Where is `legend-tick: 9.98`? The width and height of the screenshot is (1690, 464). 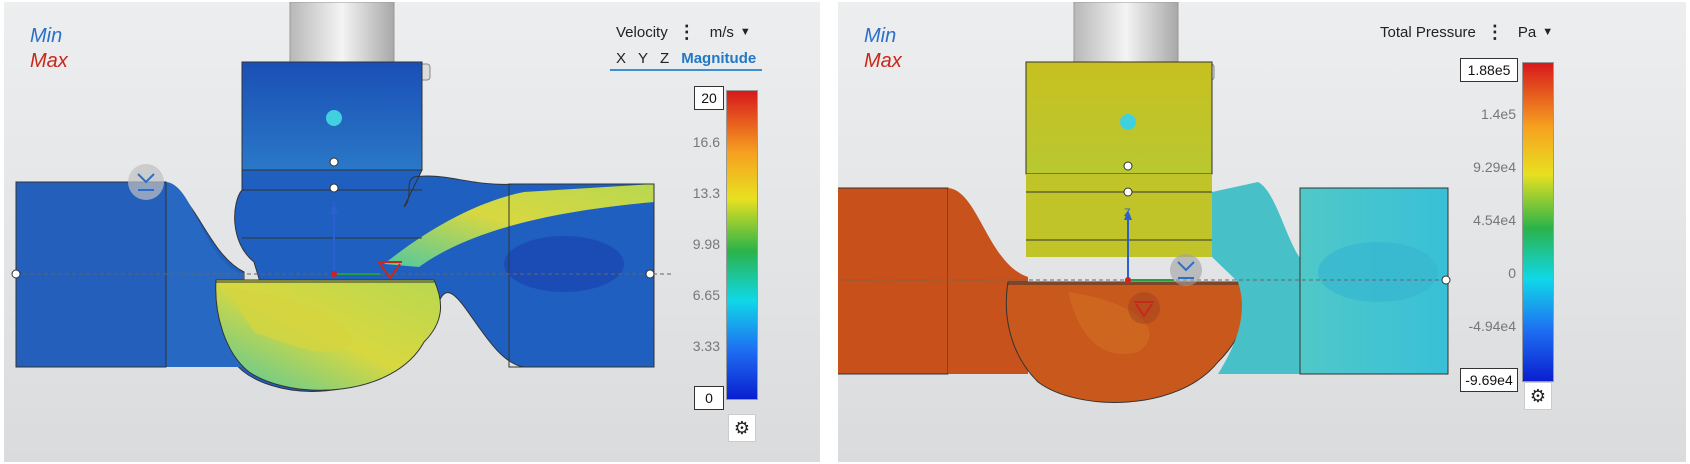
legend-tick: 9.98 is located at coordinates (706, 244).